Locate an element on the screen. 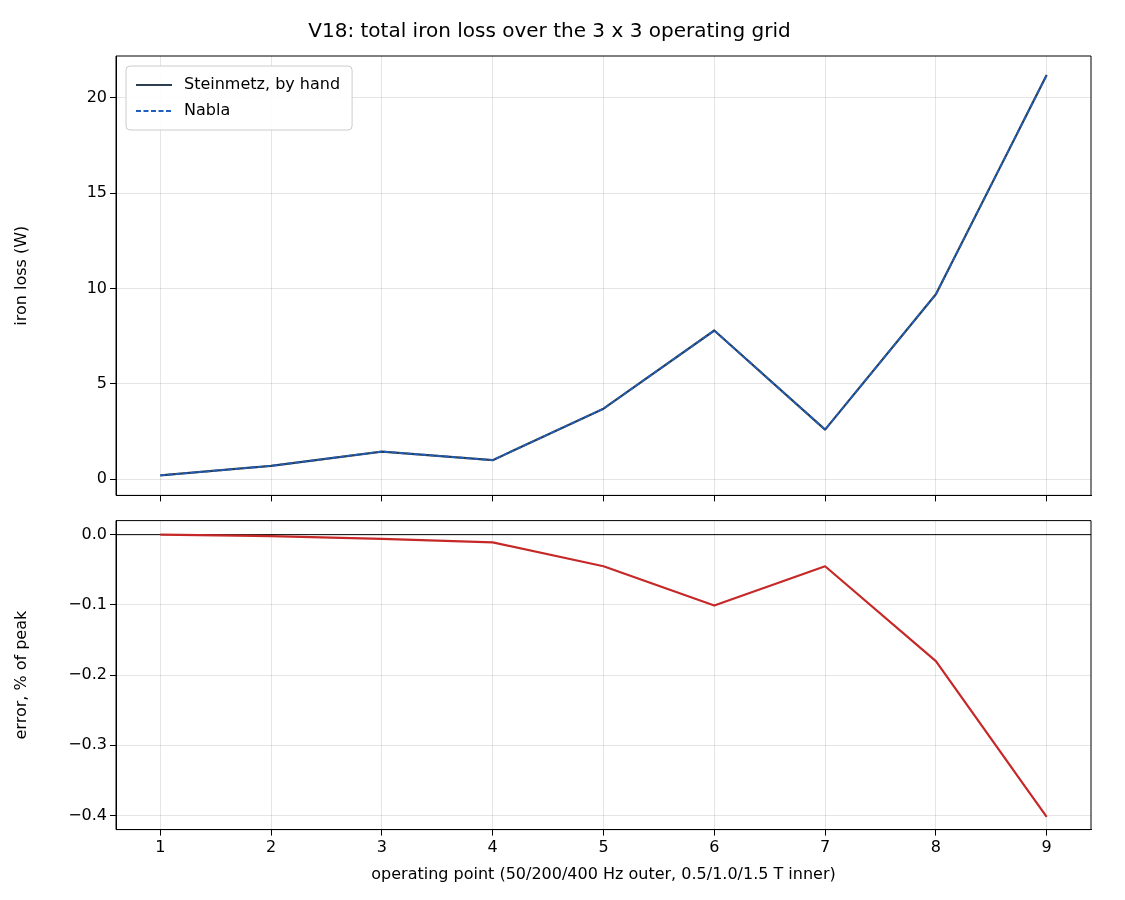  x-tick-label: 9 is located at coordinates (1046, 847).